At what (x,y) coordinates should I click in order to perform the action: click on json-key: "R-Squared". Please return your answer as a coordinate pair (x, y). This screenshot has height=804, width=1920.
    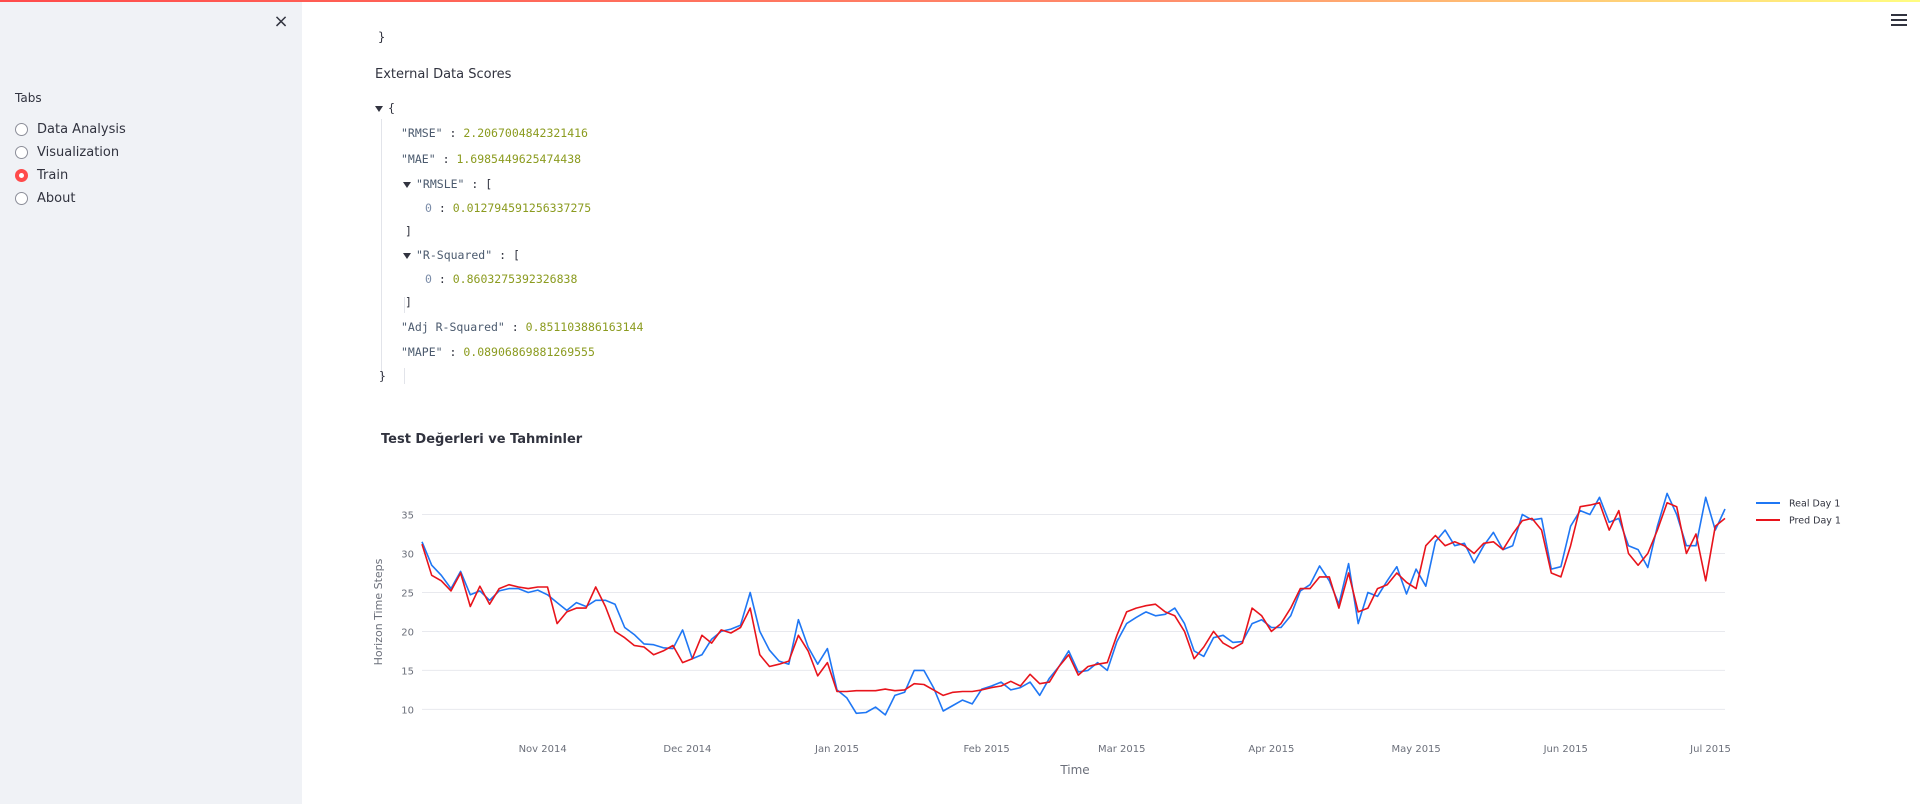
    Looking at the image, I should click on (454, 255).